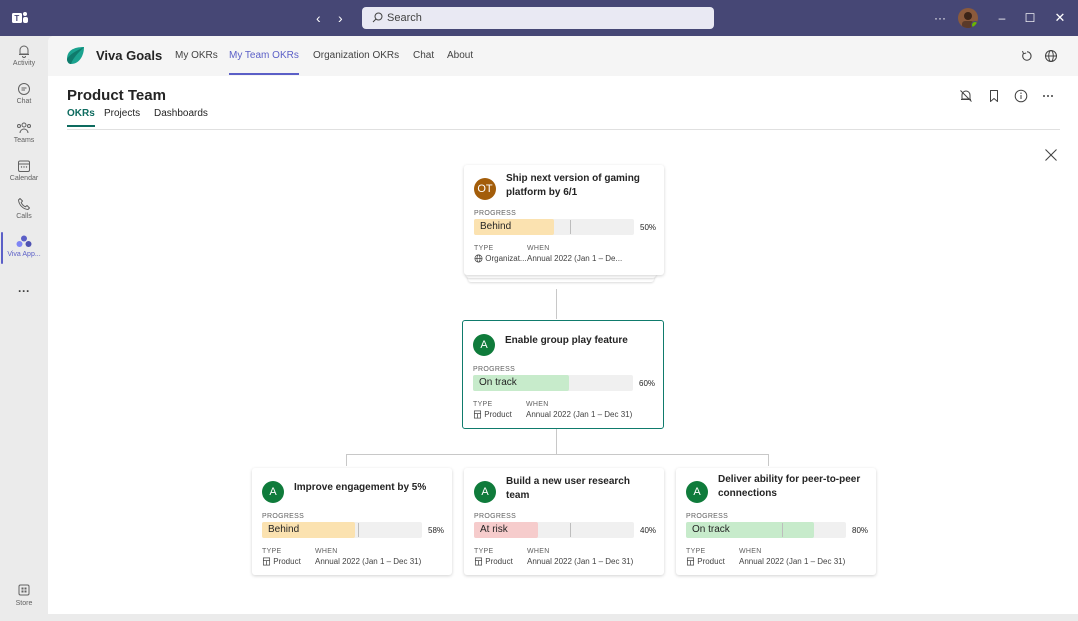 The image size is (1078, 621). I want to click on presence-available-icon, so click(974, 24).